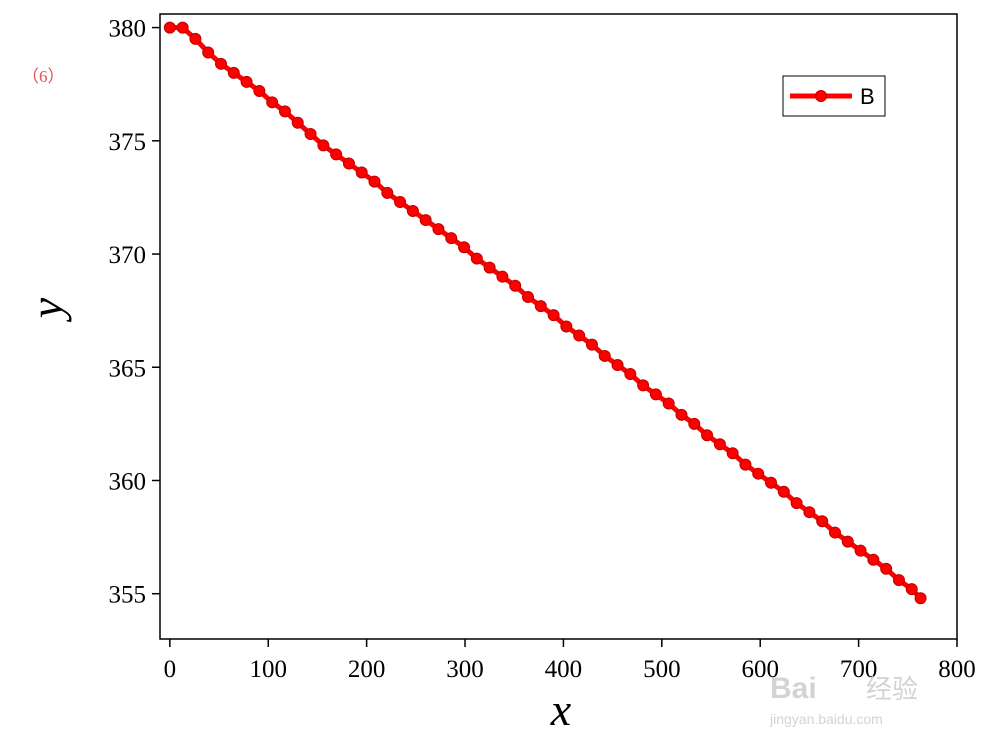 This screenshot has height=750, width=1000. What do you see at coordinates (46, 309) in the screenshot?
I see `y-axis-title: y` at bounding box center [46, 309].